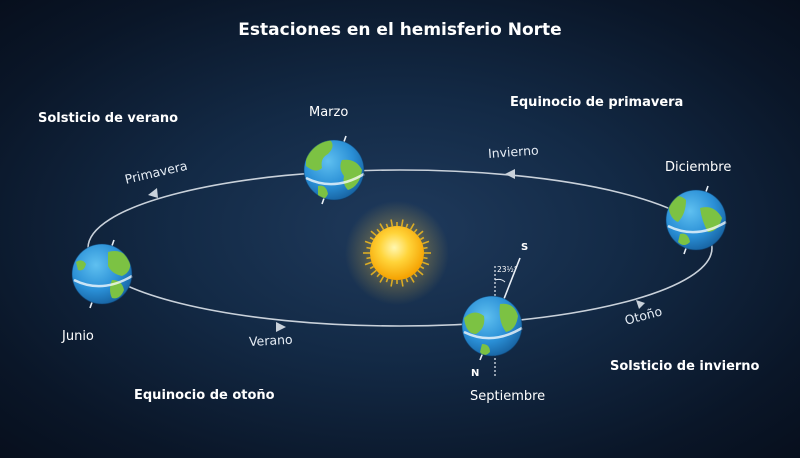 Image resolution: width=800 pixels, height=458 pixels. Describe the element at coordinates (329, 112) in the screenshot. I see `label-march: Marzo` at that location.